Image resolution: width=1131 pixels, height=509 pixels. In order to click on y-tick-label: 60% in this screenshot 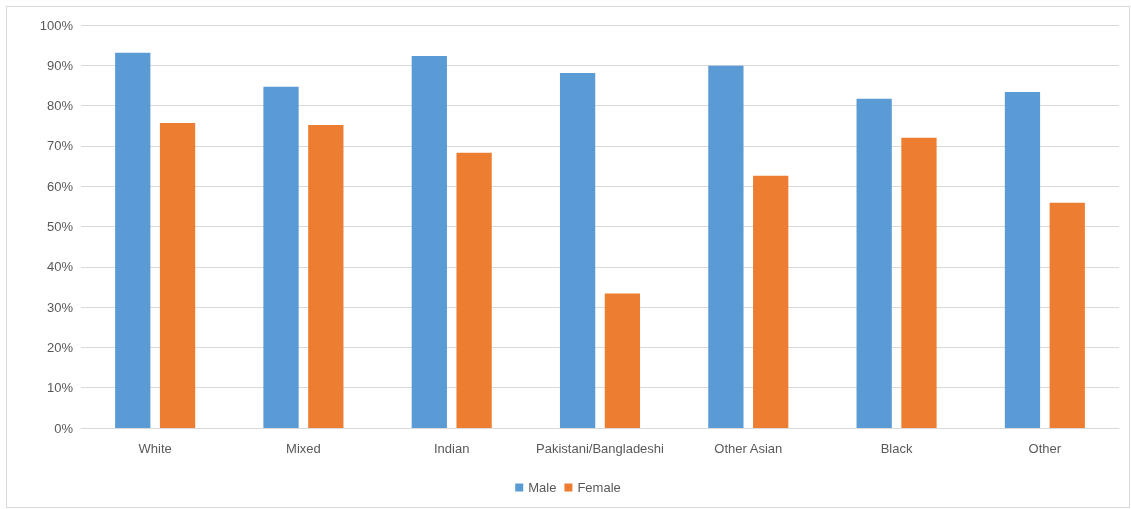, I will do `click(60, 186)`.